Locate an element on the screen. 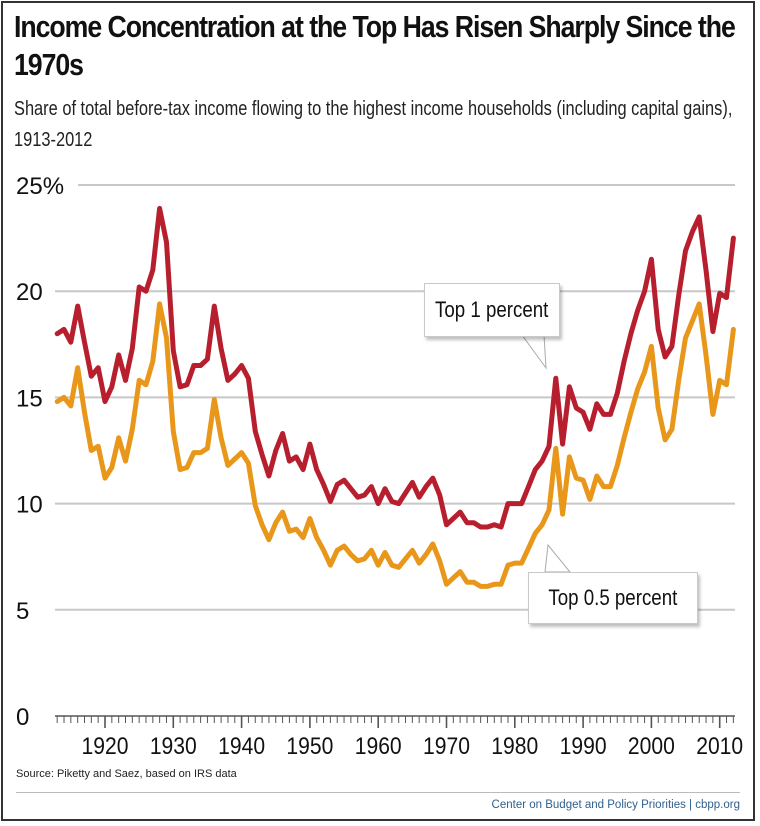  x-axis-tick-labels: 1920 1930 1940 1950 1960 1970 1980 1990 2000 2010 is located at coordinates (413, 746).